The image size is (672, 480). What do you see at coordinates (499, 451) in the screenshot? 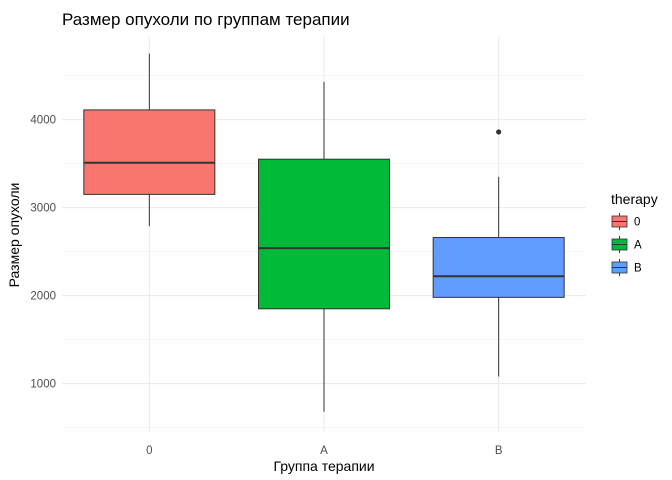
I see `x-tick-label: B` at bounding box center [499, 451].